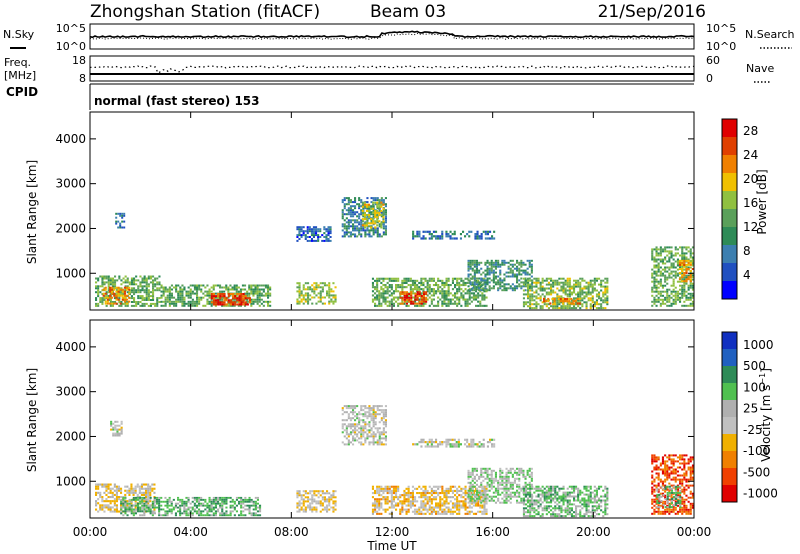 Image resolution: width=800 pixels, height=554 pixels. Describe the element at coordinates (750, 203) in the screenshot. I see `power-colorbar-tick: 16` at that location.